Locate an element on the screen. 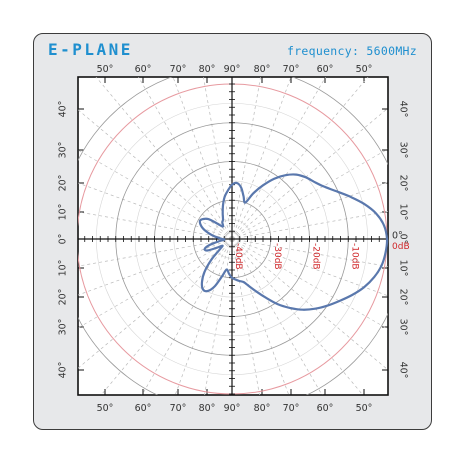 The height and width of the screenshot is (465, 465). frequency-label: frequency: 5600MHz is located at coordinates (351, 51).